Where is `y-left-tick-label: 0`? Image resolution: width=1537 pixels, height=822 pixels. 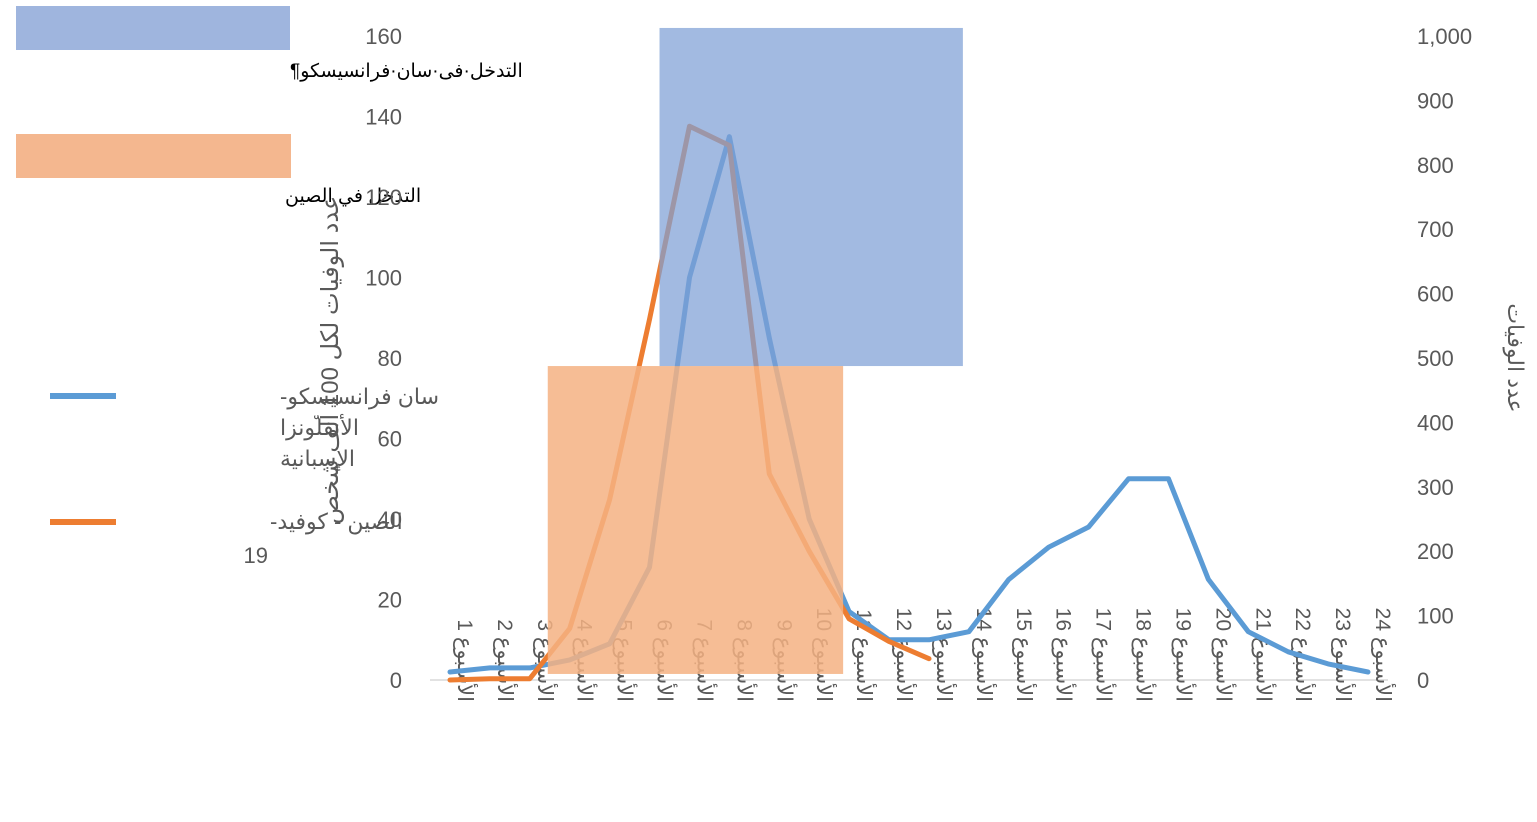
y-left-tick-label: 0 is located at coordinates (396, 680).